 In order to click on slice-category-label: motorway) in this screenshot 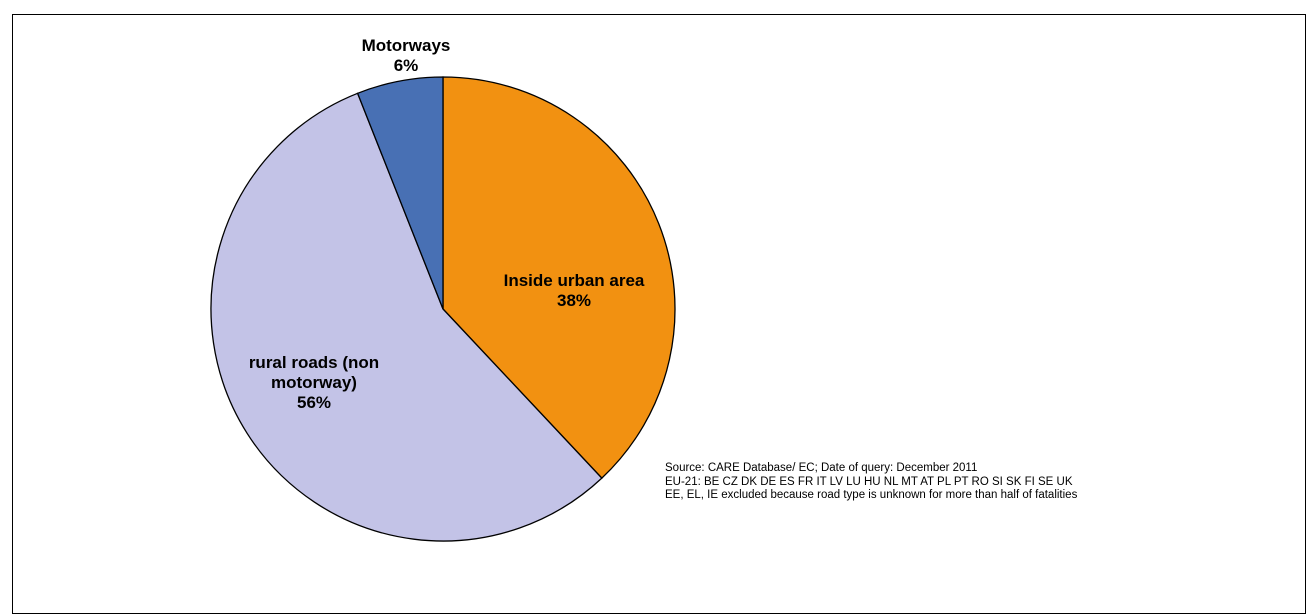, I will do `click(314, 382)`.